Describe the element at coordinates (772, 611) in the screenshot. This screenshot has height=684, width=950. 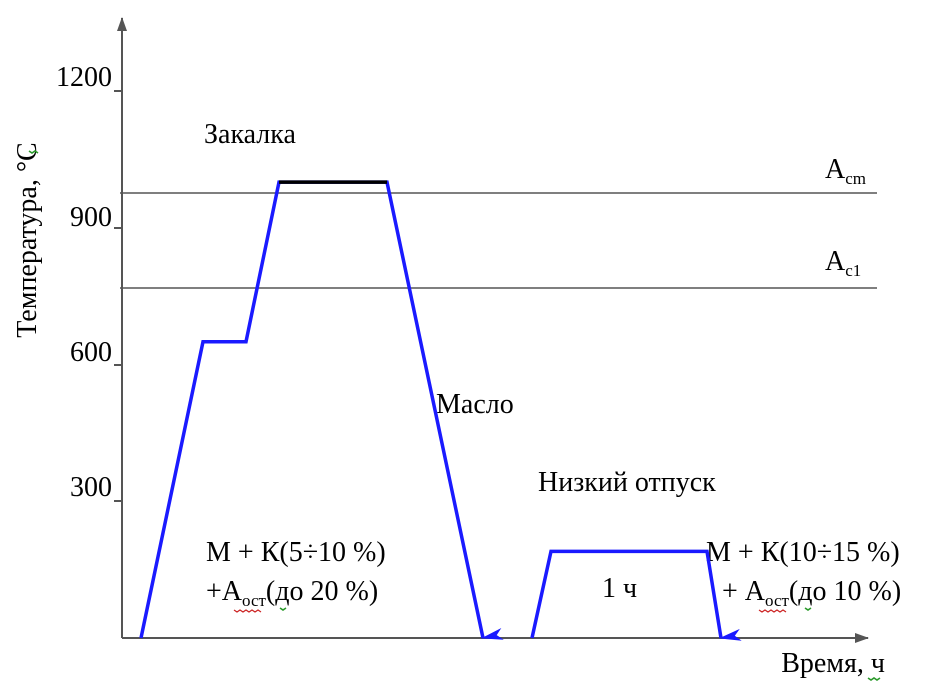
I see `temper-structure-underline-red` at that location.